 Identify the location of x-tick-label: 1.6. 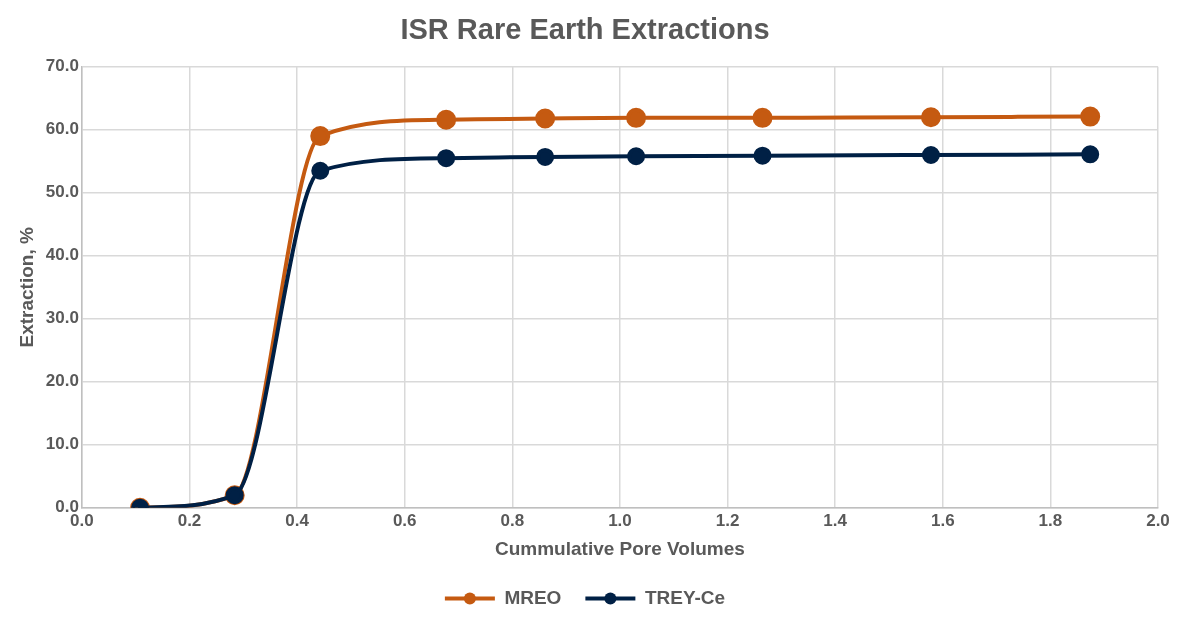
(942, 520).